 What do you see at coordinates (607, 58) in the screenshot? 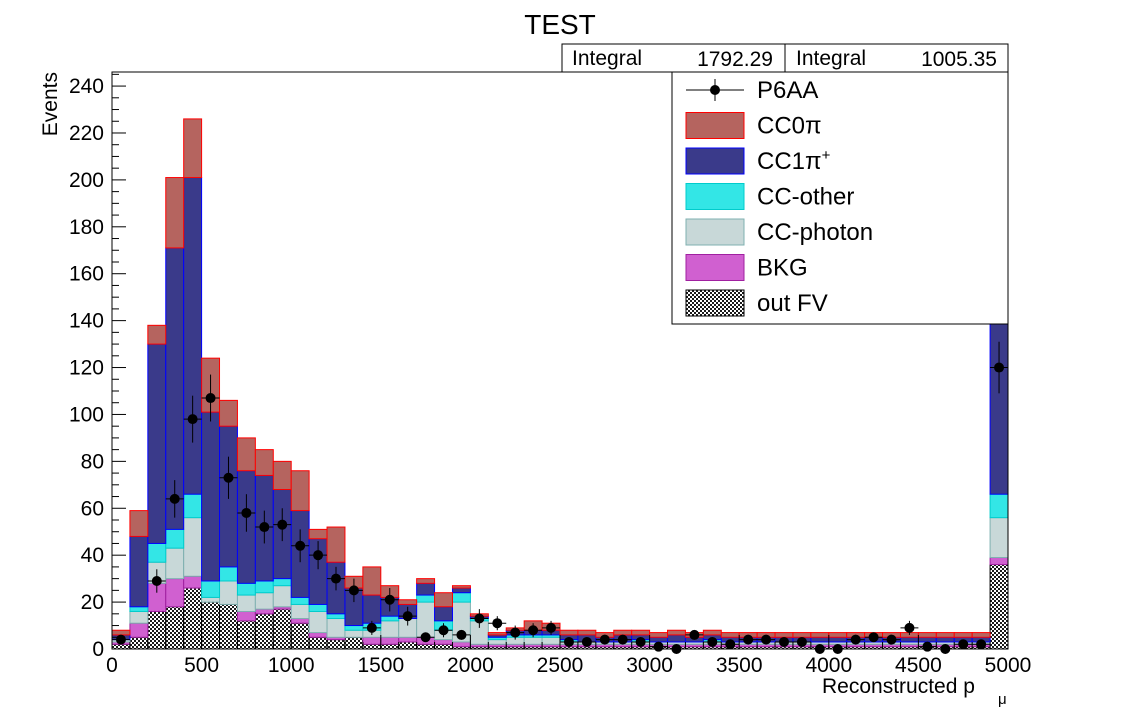
I see `stats-label-1: Integral` at bounding box center [607, 58].